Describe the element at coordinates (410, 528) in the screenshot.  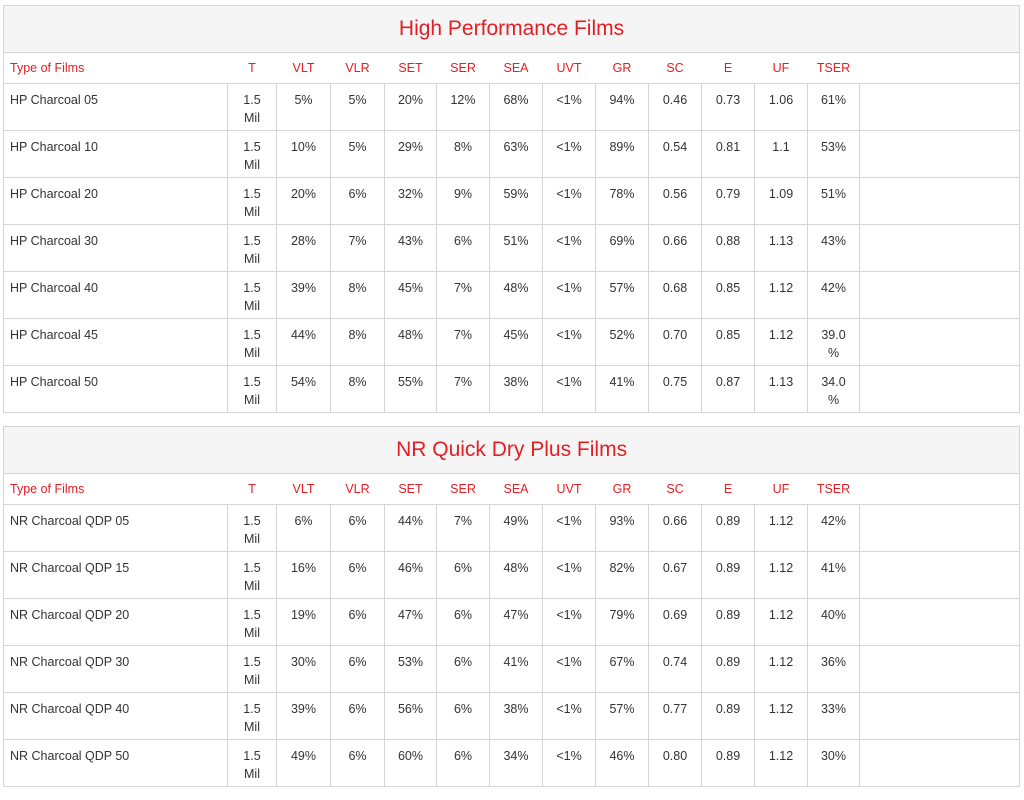
I see `cell: 44%` at that location.